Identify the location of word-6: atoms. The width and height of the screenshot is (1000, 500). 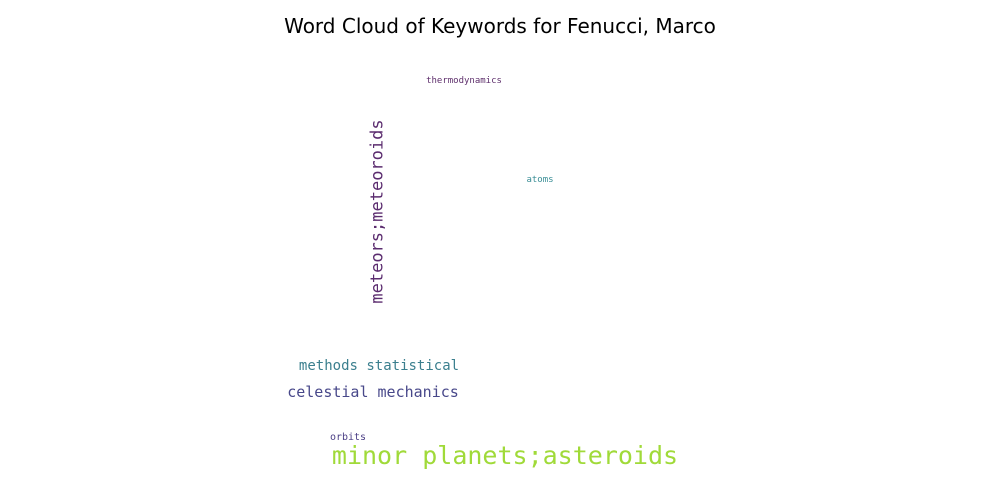
(540, 179).